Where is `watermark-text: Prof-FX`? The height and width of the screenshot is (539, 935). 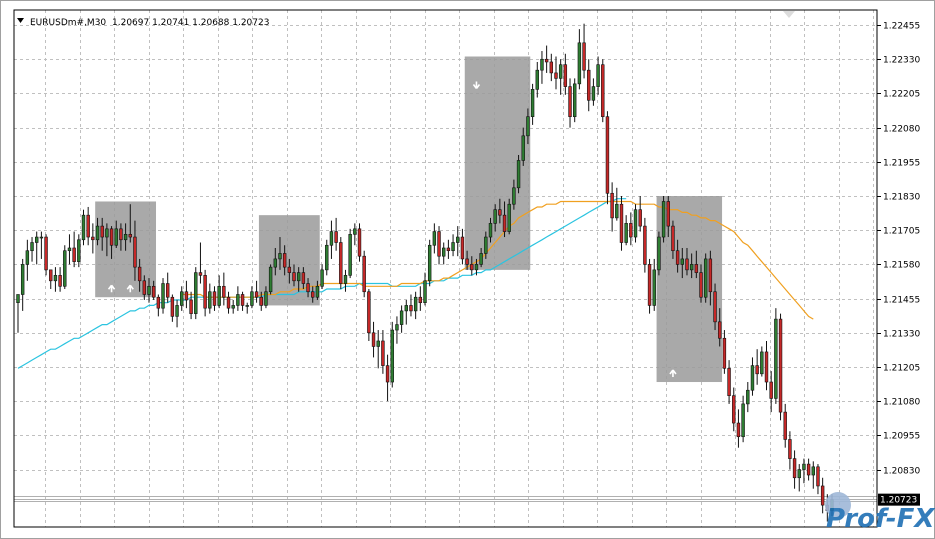
watermark-text: Prof-FX is located at coordinates (880, 519).